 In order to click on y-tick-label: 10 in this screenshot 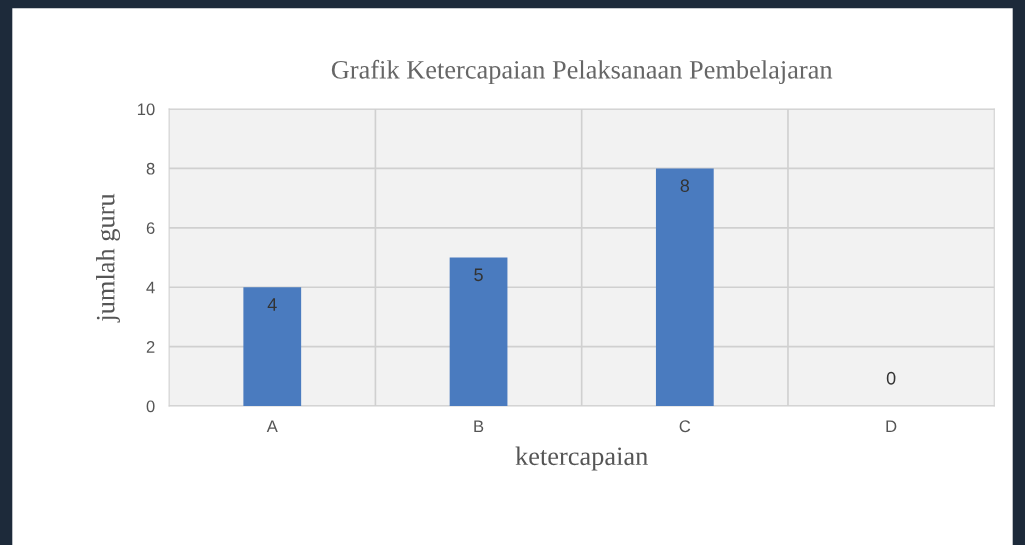, I will do `click(146, 109)`.